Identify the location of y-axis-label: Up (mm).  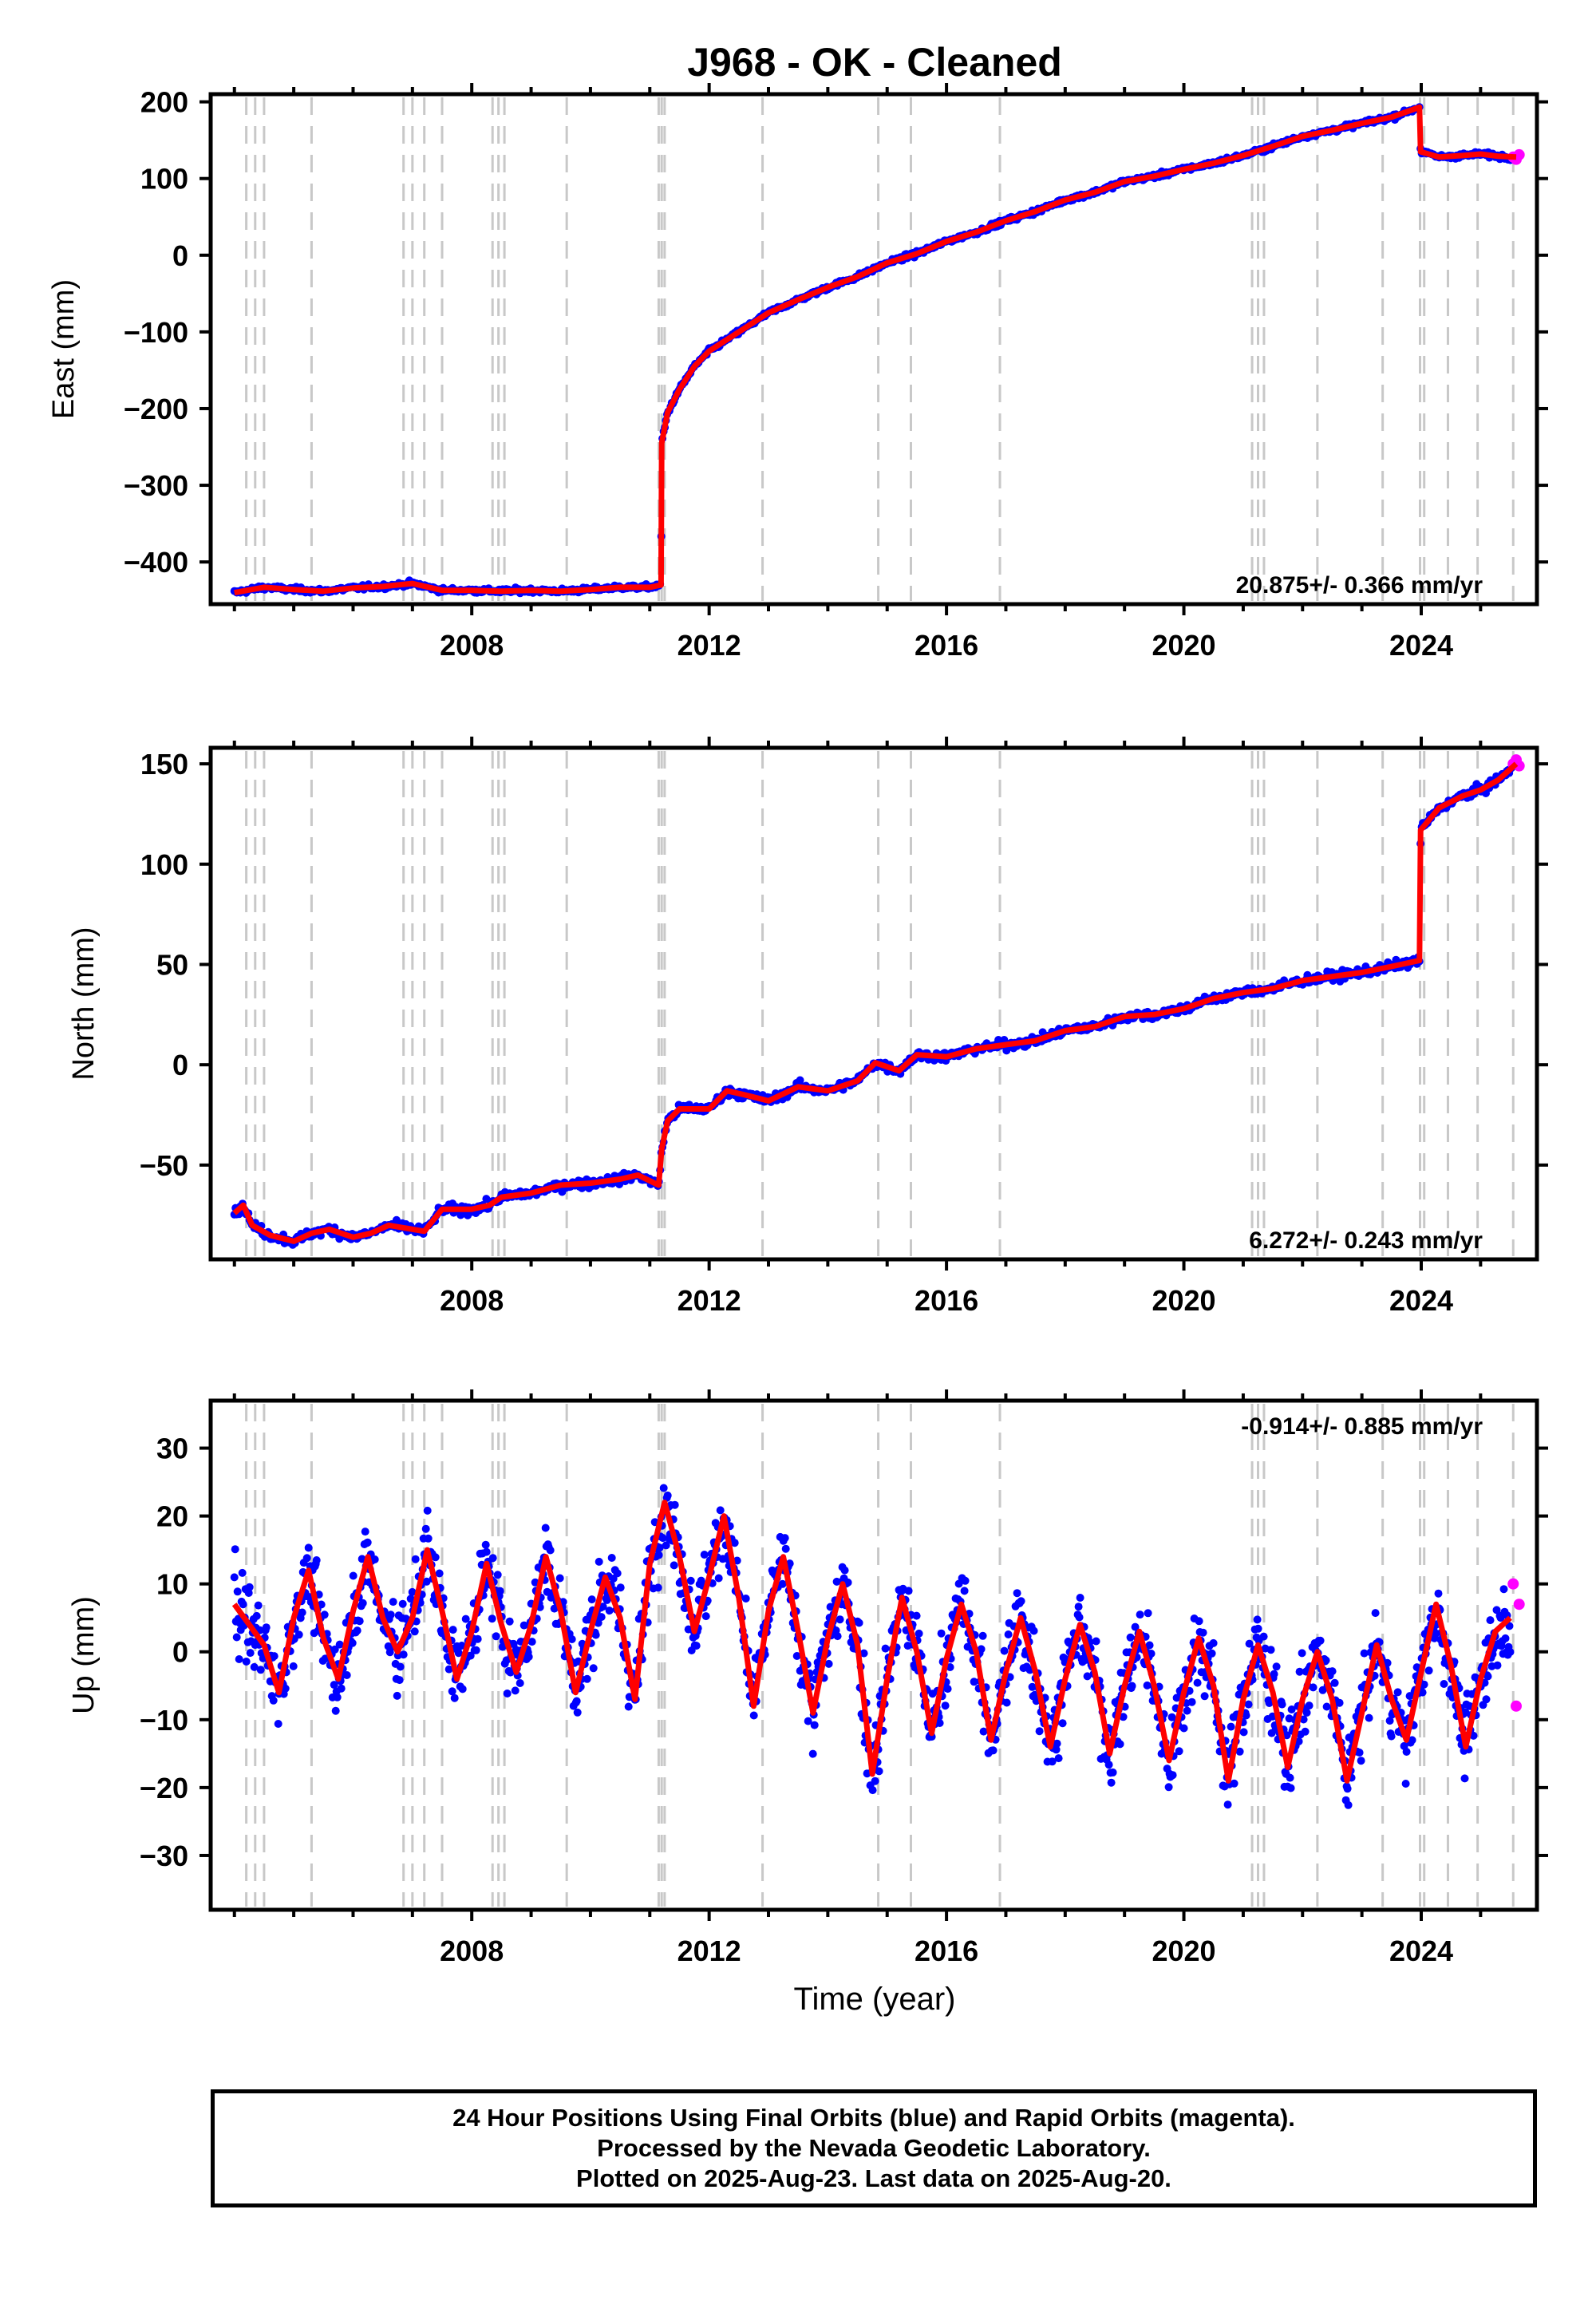
(84, 1655).